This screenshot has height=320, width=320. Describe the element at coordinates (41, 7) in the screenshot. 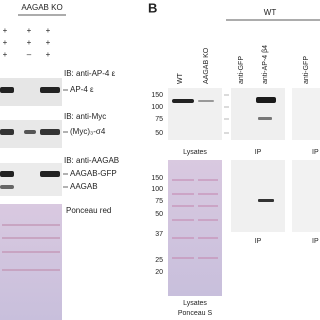

I see `group-header: AAGAB KO` at that location.